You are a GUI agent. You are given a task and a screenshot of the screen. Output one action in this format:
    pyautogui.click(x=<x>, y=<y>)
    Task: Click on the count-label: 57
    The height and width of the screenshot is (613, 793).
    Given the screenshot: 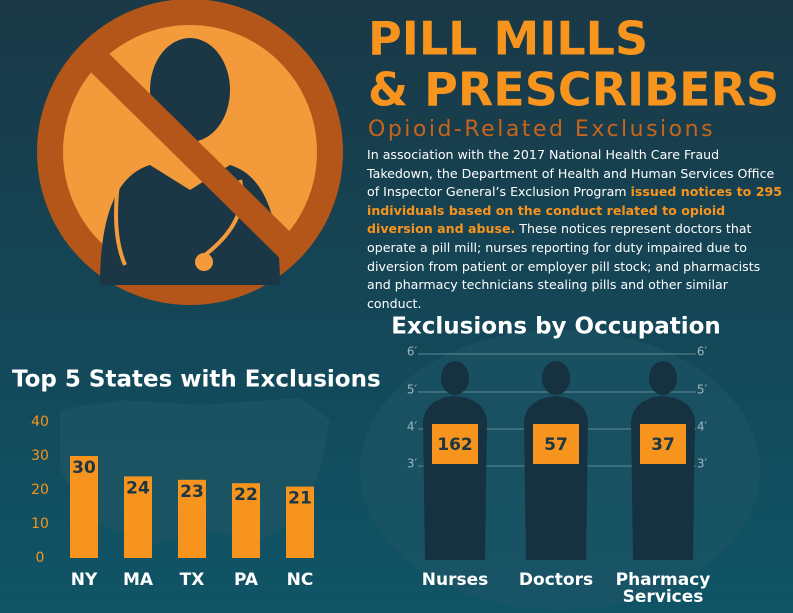 What is the action you would take?
    pyautogui.click(x=556, y=445)
    